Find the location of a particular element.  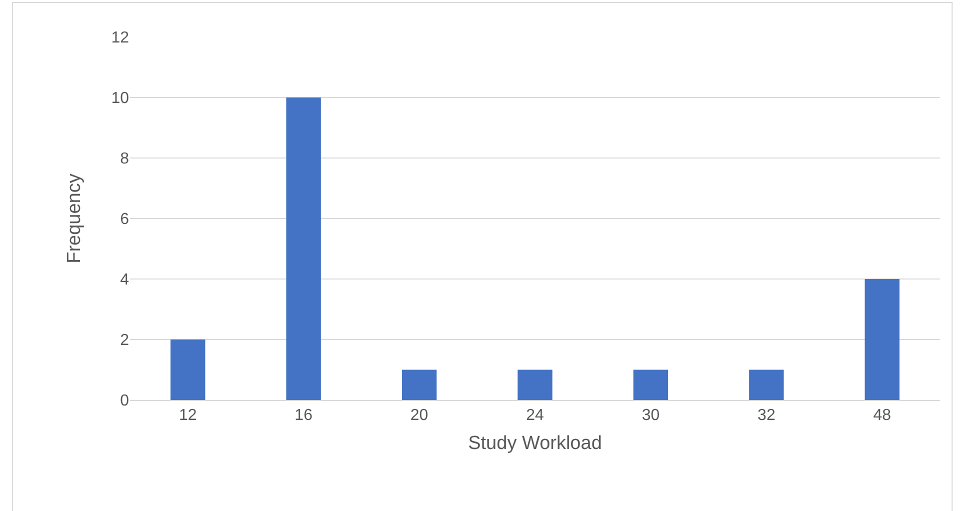

y-tick-label: 12 is located at coordinates (120, 38).